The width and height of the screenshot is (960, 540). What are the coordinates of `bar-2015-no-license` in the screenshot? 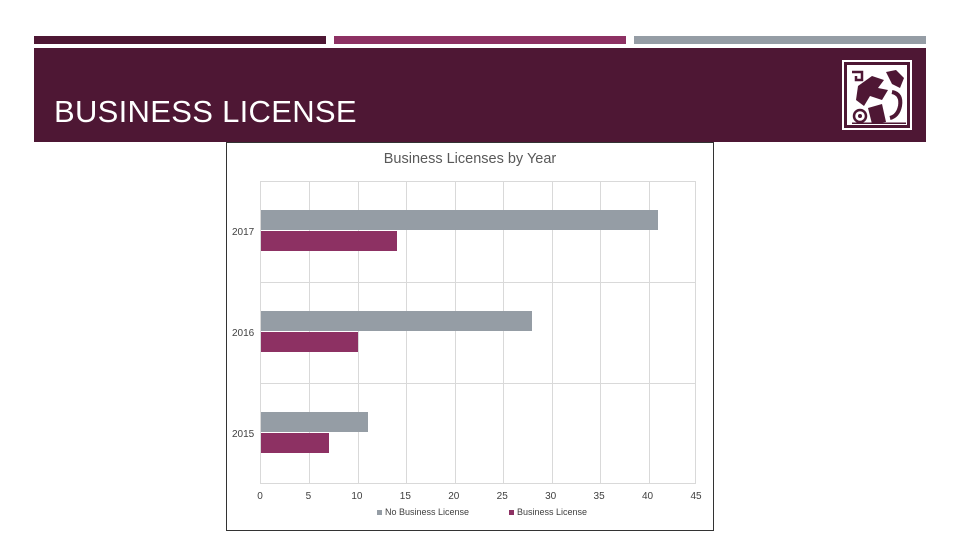 It's located at (314, 422).